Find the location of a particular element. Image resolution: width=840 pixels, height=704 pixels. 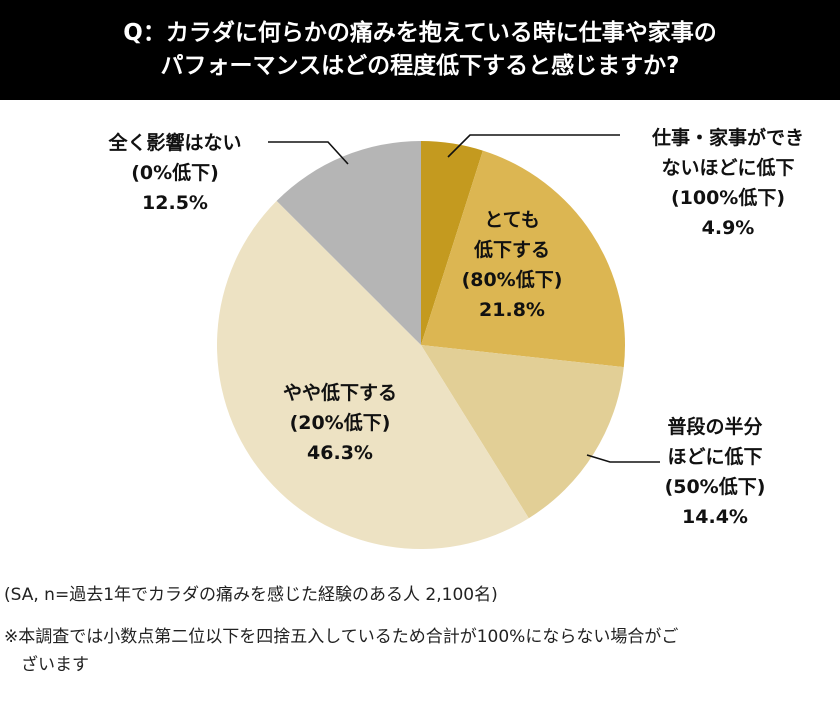

slice-label-line: やや低下する is located at coordinates (339, 393).